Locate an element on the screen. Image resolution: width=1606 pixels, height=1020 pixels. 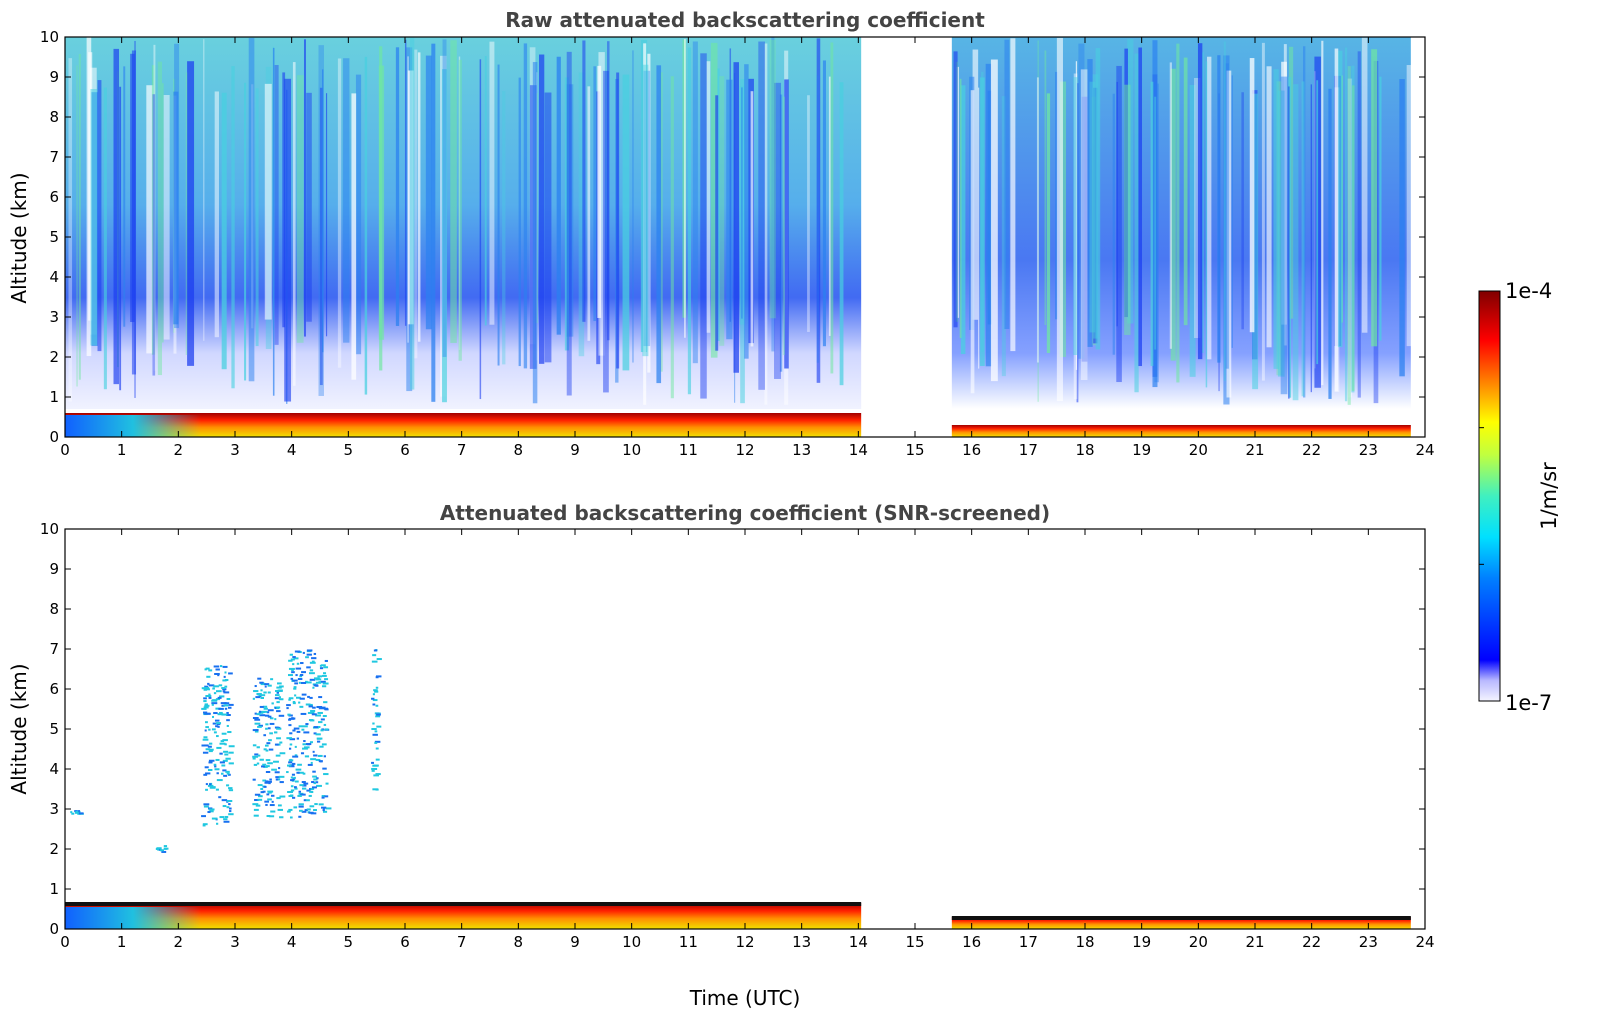
y-tick-label: 5 is located at coordinates (54, 237).